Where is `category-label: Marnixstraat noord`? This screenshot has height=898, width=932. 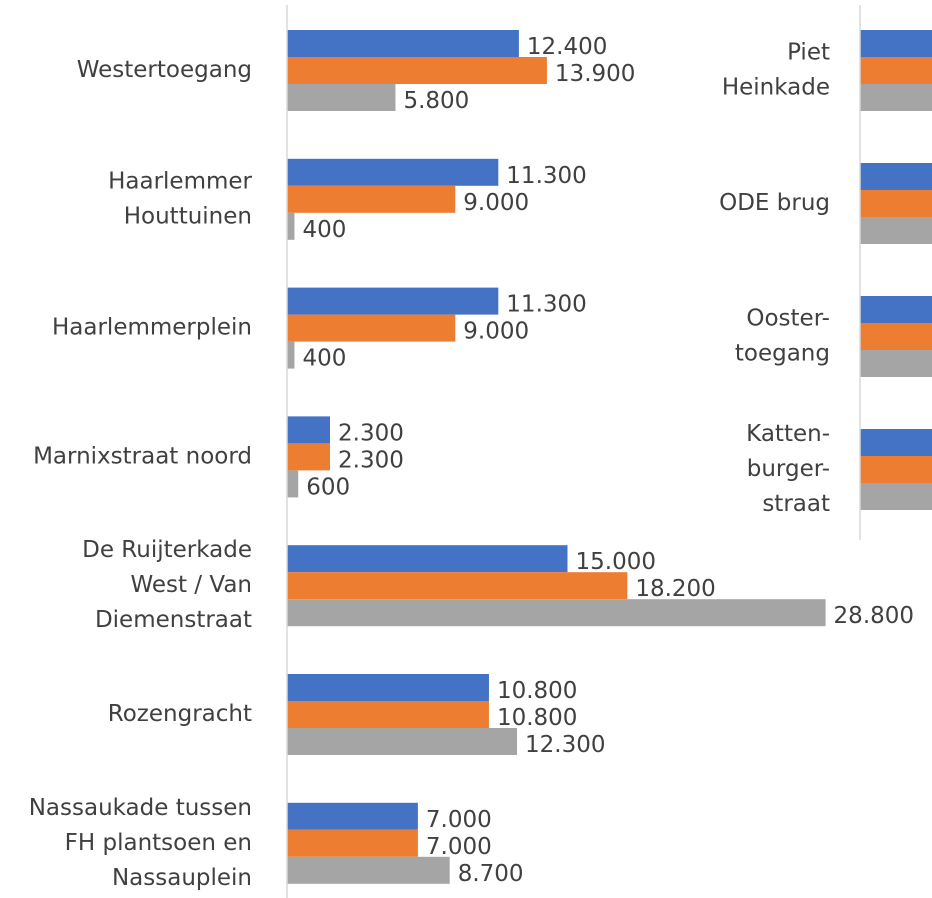 category-label: Marnixstraat noord is located at coordinates (142, 456).